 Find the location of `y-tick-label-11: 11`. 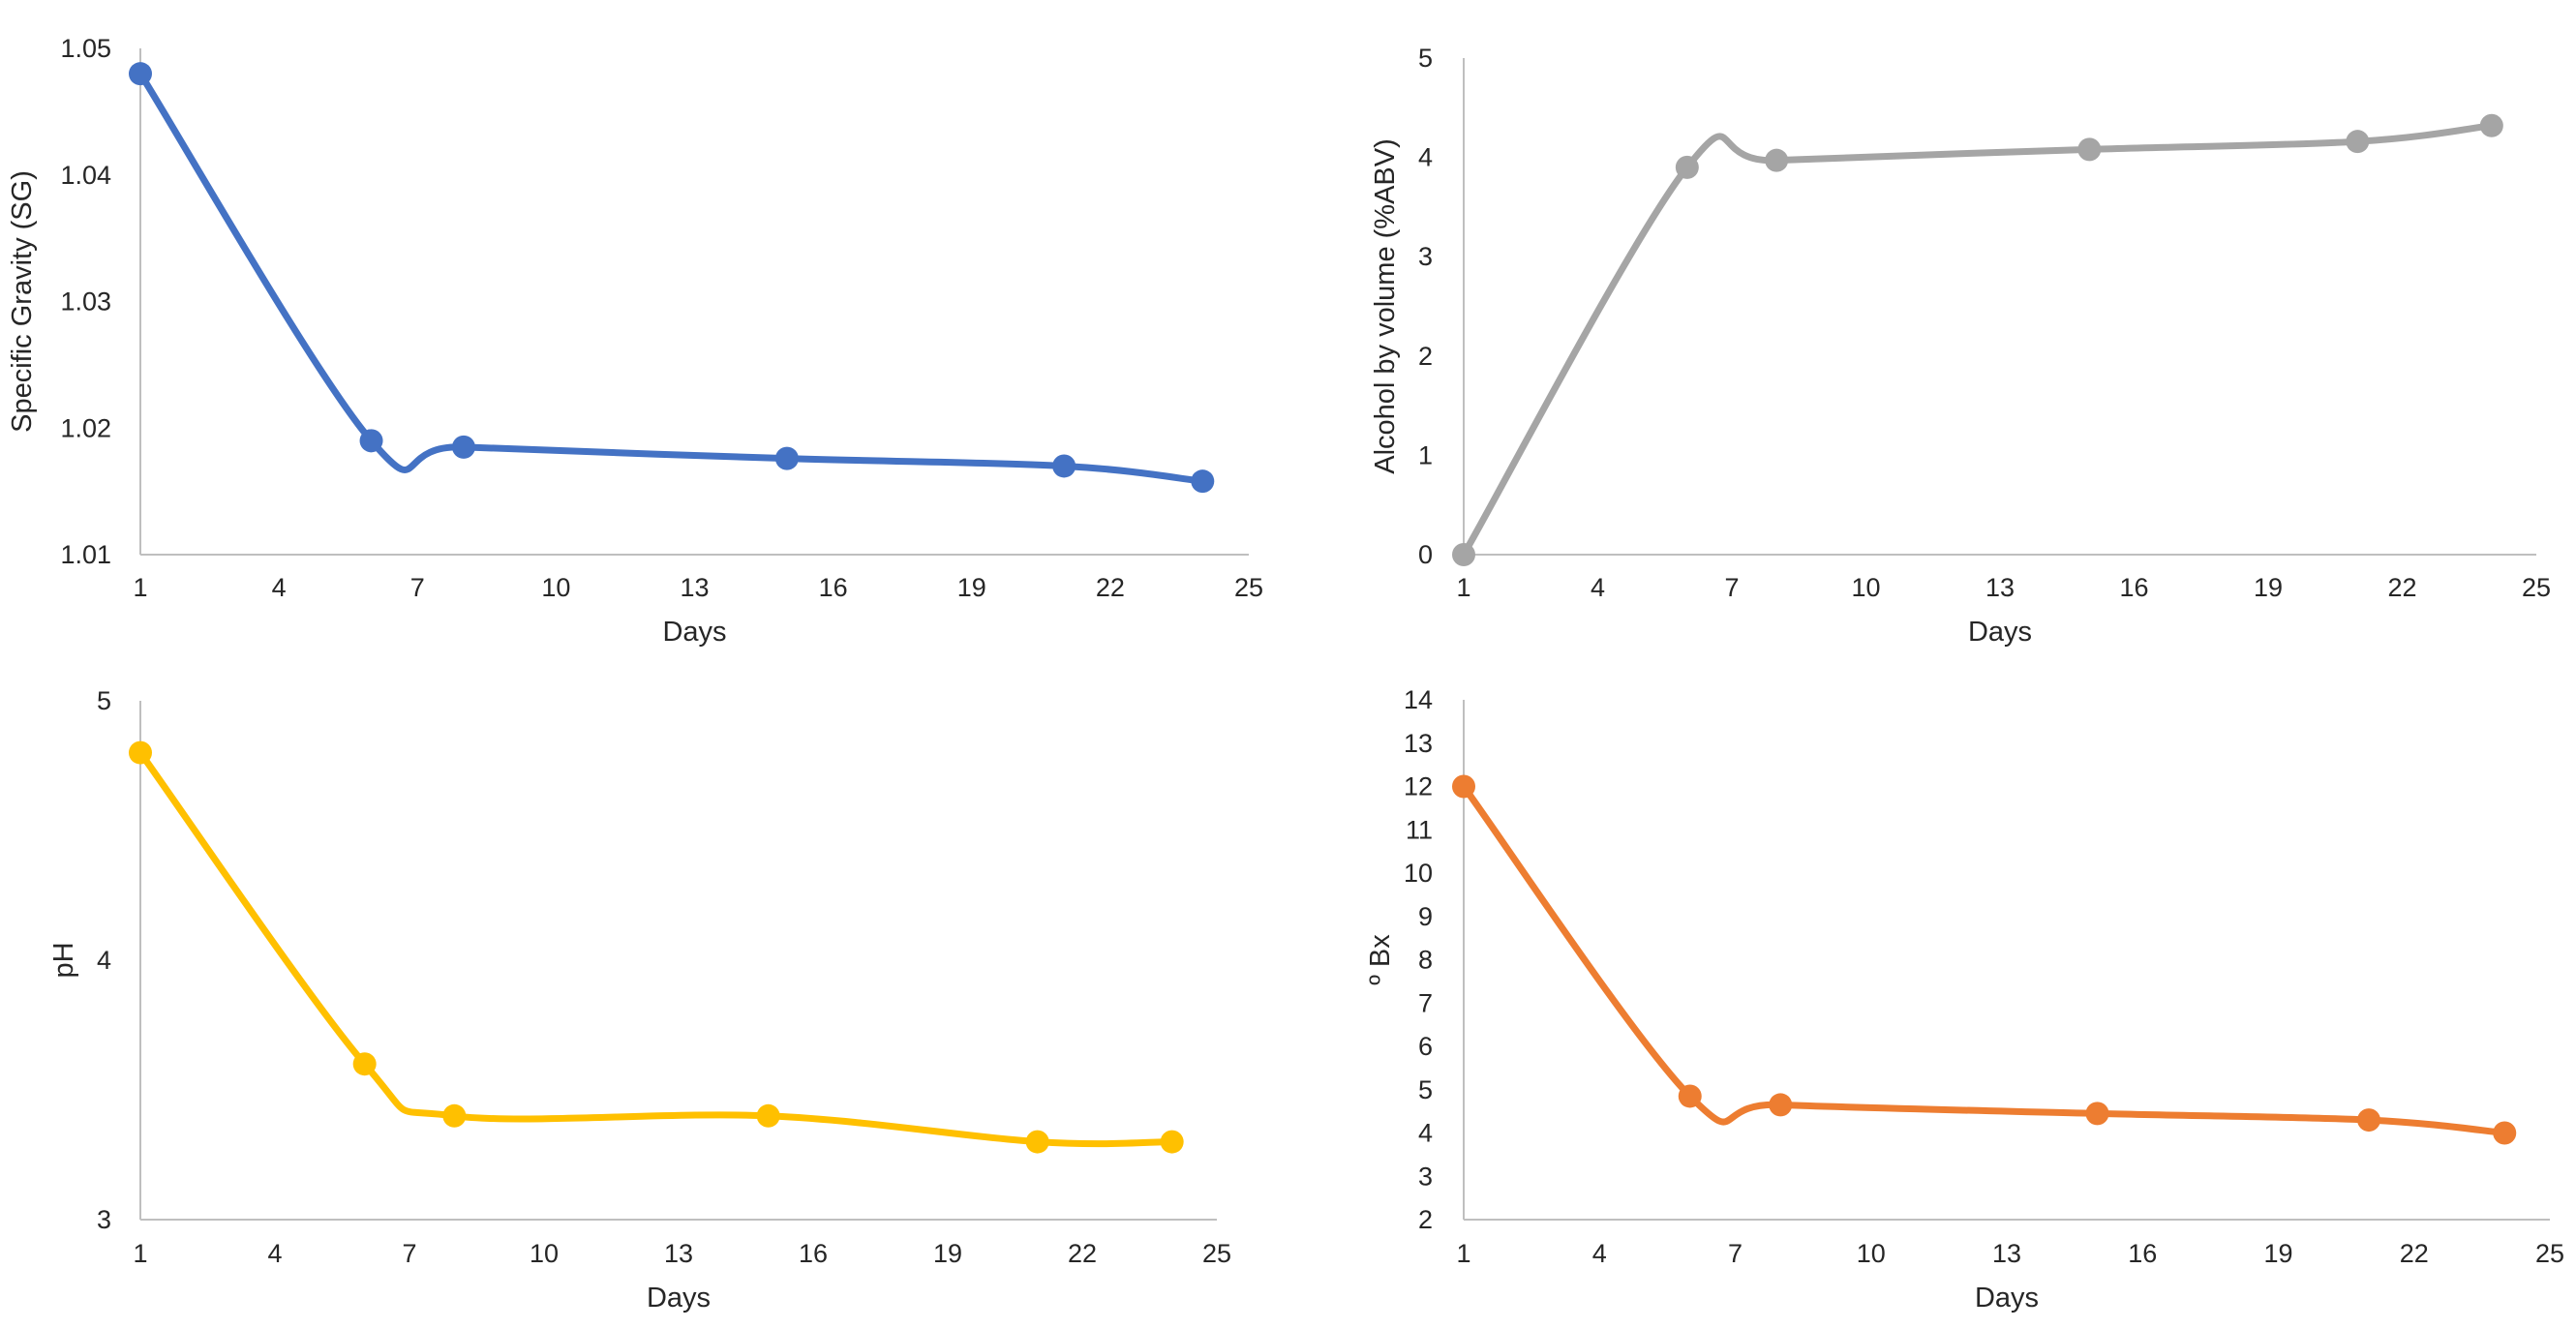

y-tick-label-11: 11 is located at coordinates (1419, 829).